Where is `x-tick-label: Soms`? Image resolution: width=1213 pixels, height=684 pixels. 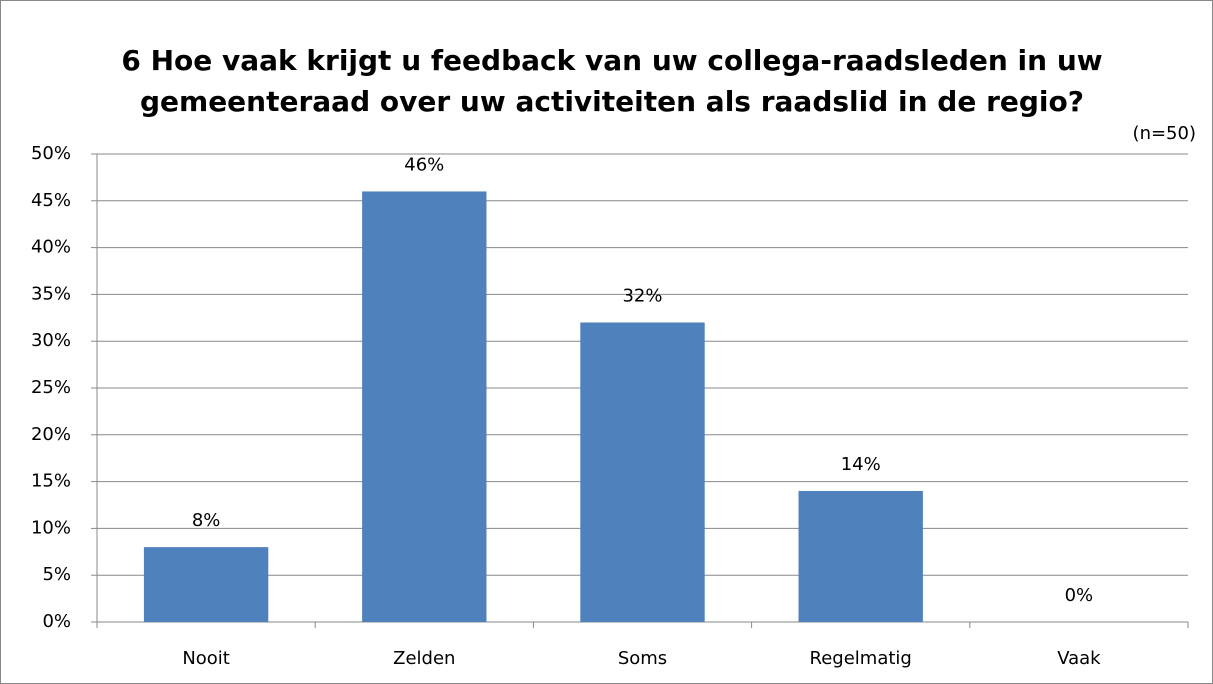
x-tick-label: Soms is located at coordinates (642, 658).